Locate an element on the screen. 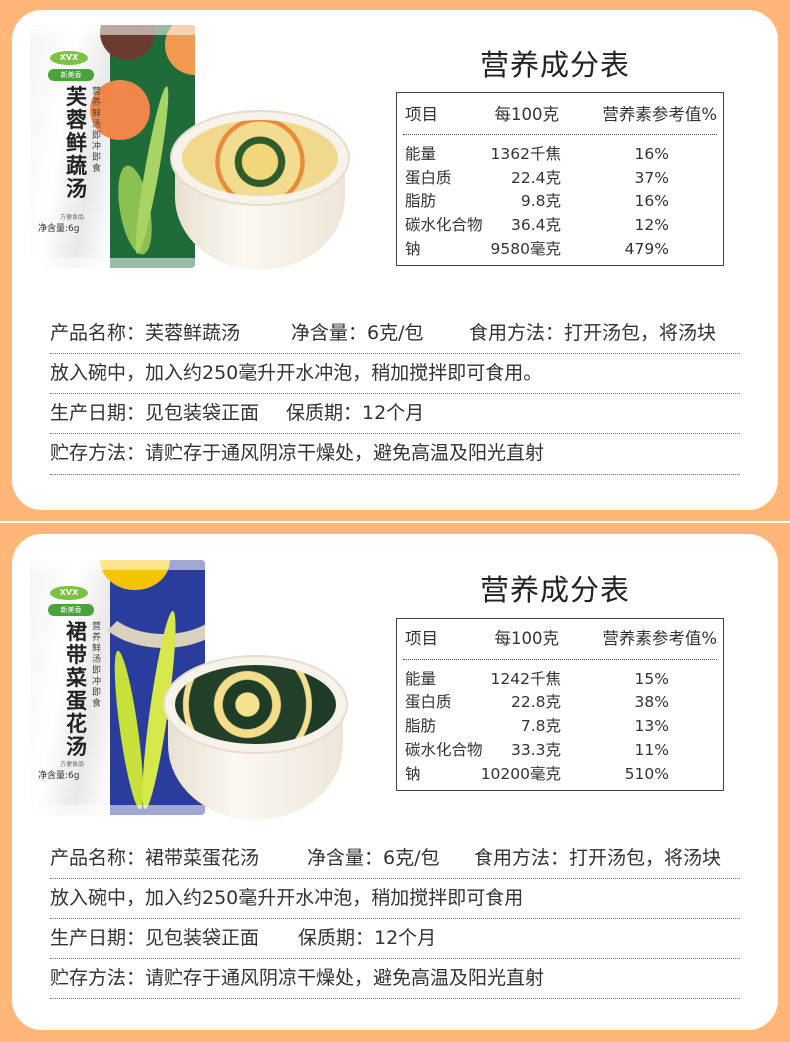 The height and width of the screenshot is (1042, 790). nutrition-cell: 479% is located at coordinates (646, 249).